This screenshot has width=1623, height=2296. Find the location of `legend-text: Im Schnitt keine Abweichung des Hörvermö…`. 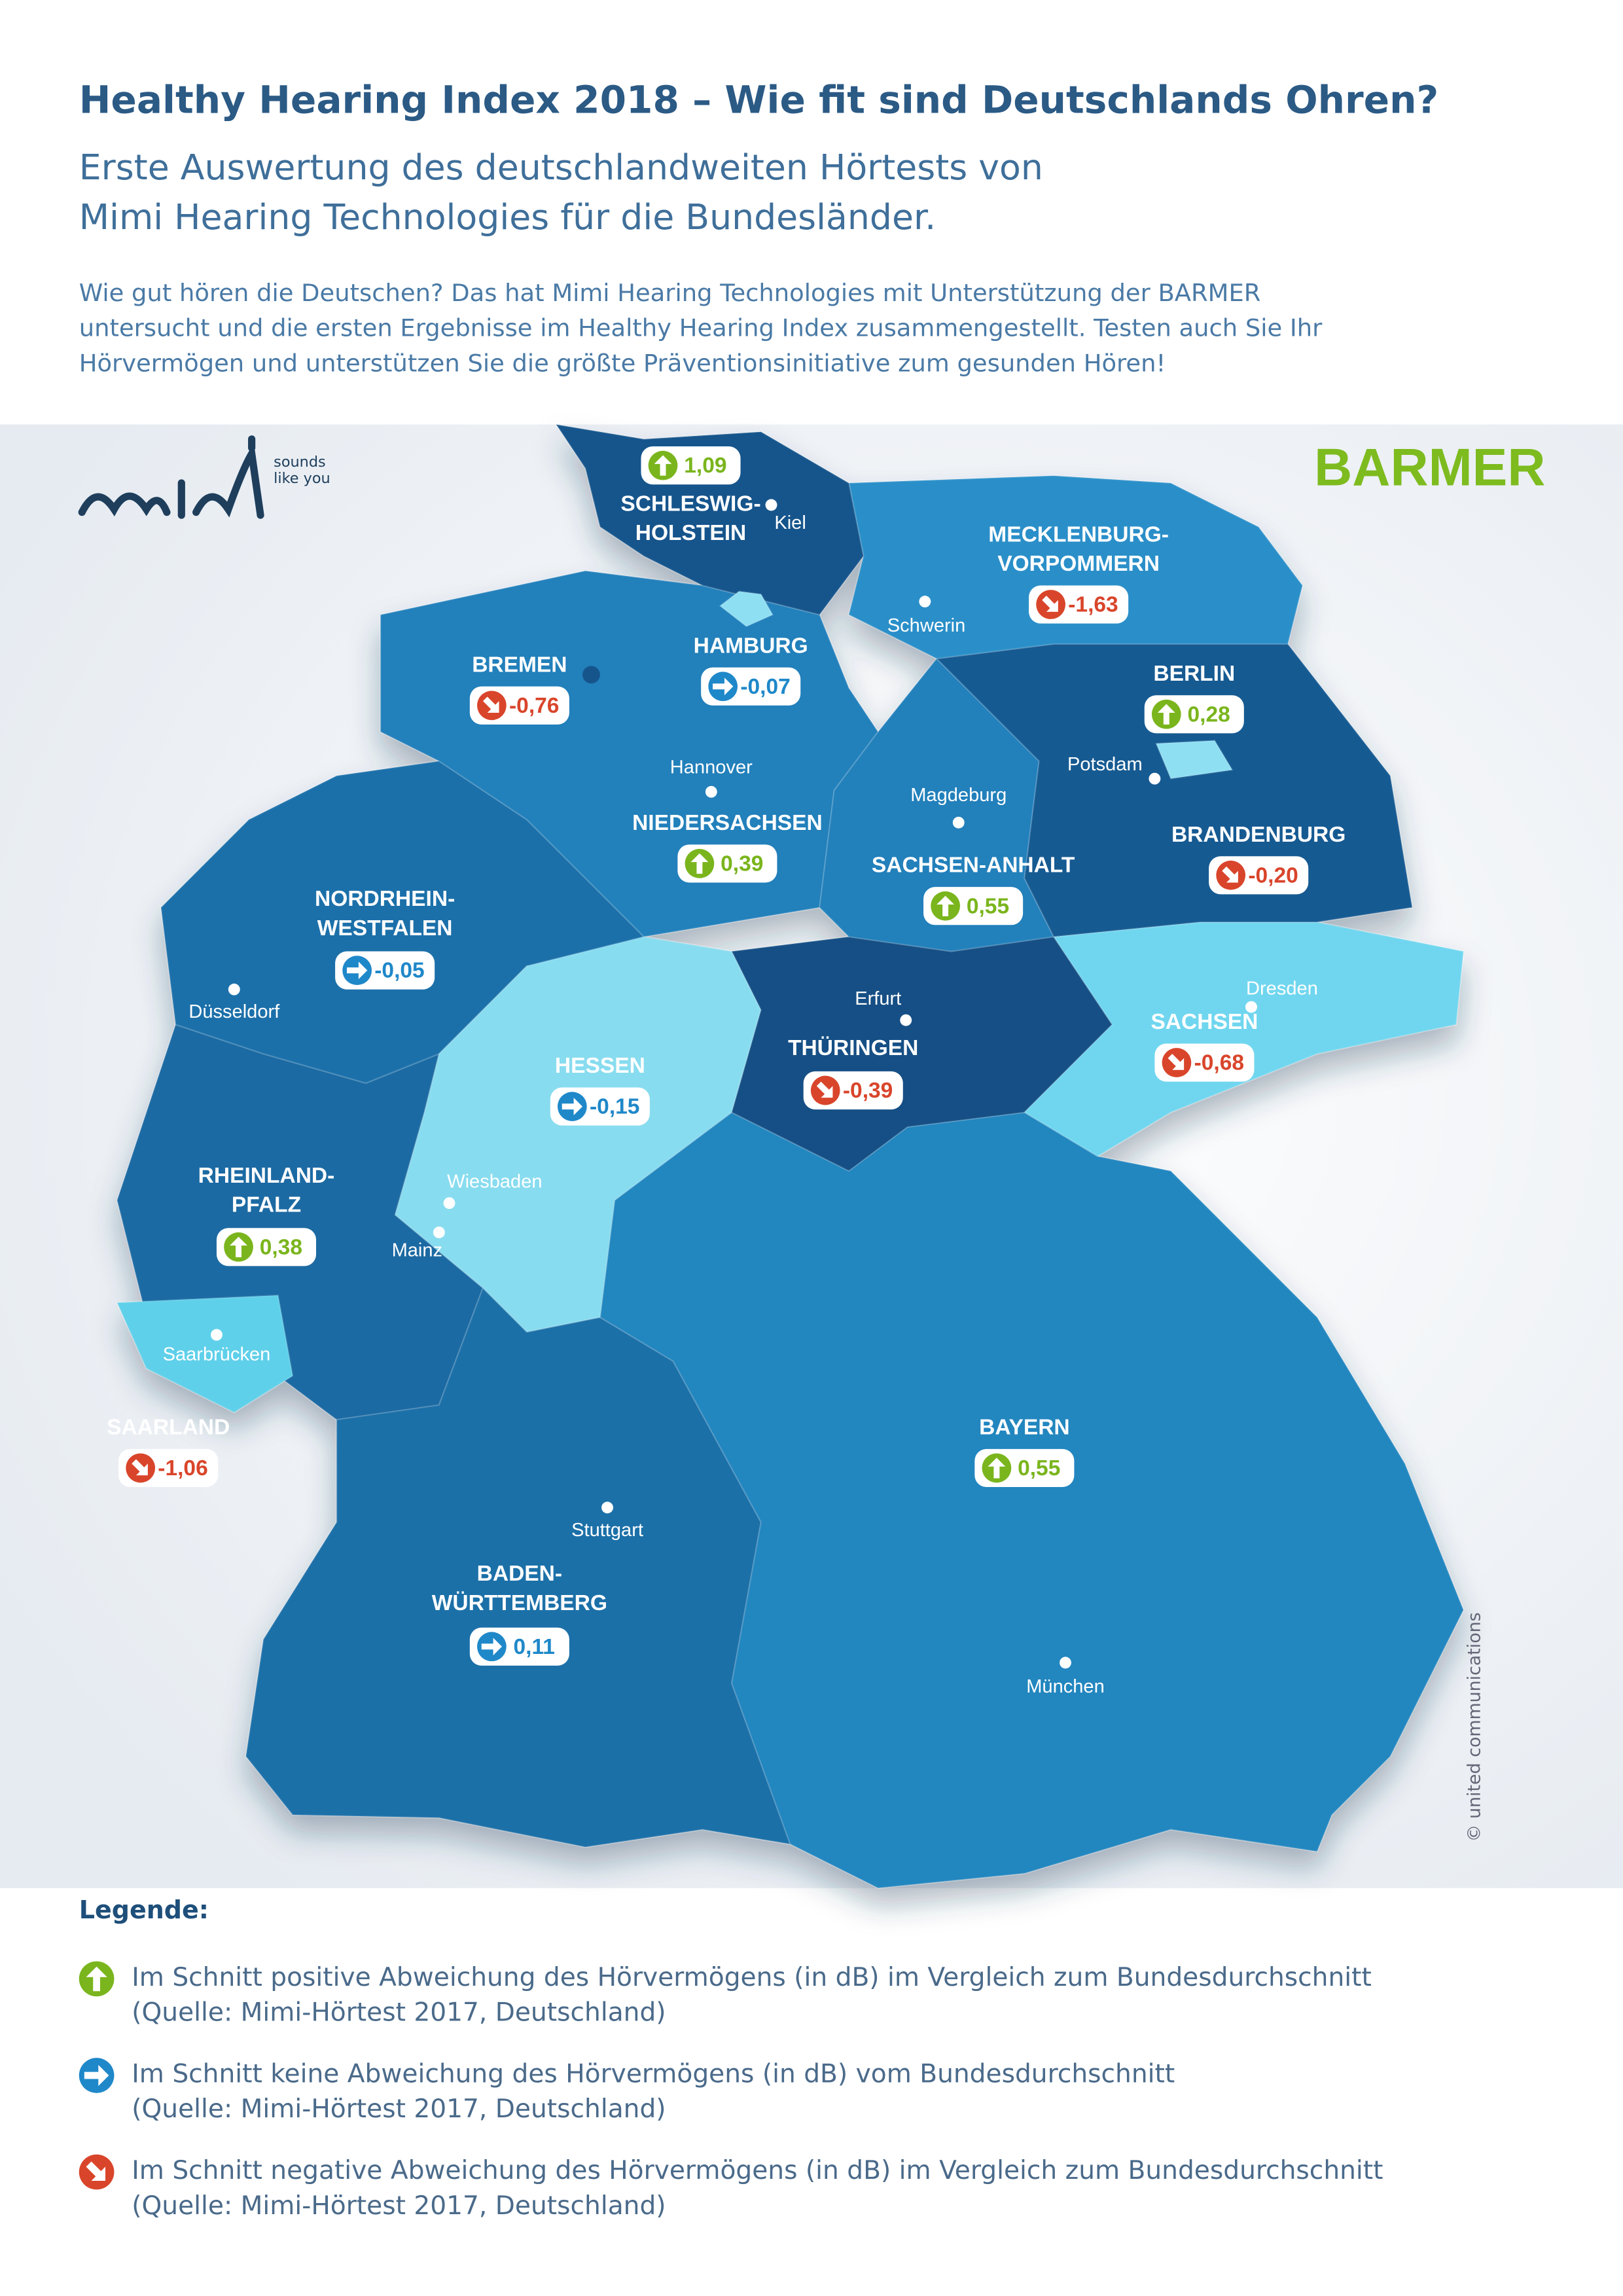

legend-text: Im Schnitt keine Abweichung des Hörvermö… is located at coordinates (653, 2074).